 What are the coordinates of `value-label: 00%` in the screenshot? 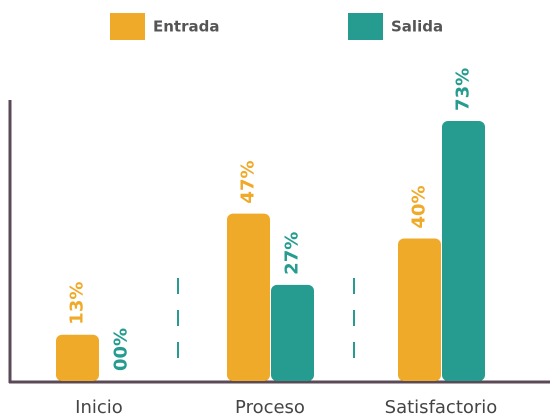 It's located at (121, 349).